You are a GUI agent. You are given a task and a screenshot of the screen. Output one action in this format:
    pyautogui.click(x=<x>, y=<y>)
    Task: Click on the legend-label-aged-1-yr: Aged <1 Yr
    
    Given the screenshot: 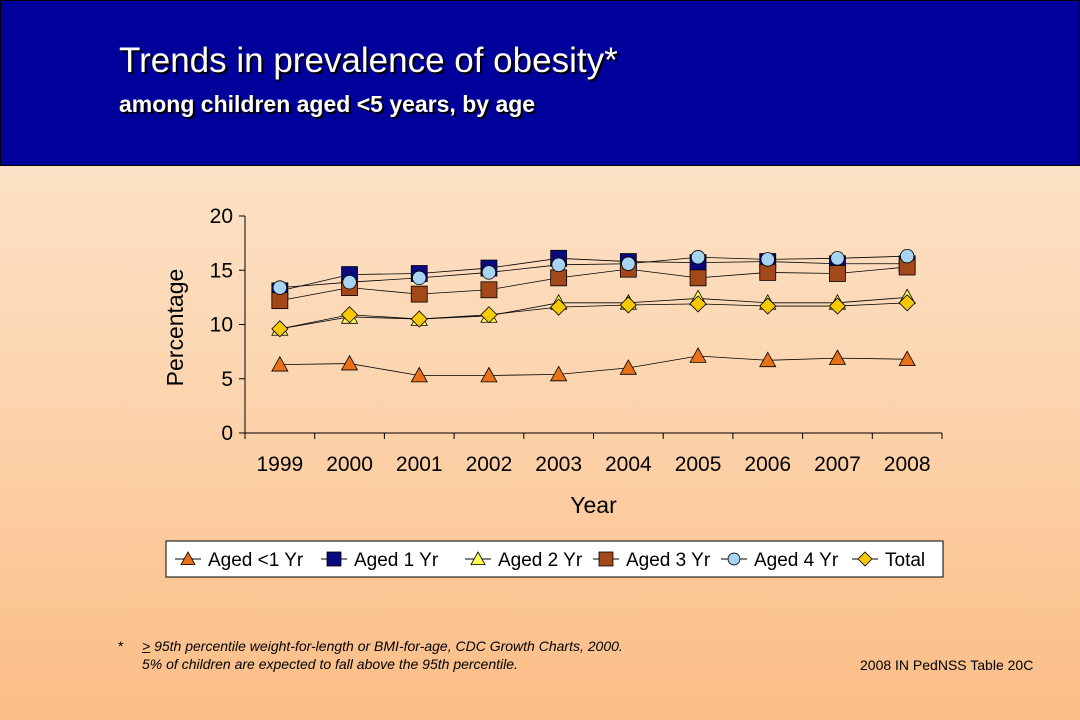 What is the action you would take?
    pyautogui.click(x=256, y=560)
    